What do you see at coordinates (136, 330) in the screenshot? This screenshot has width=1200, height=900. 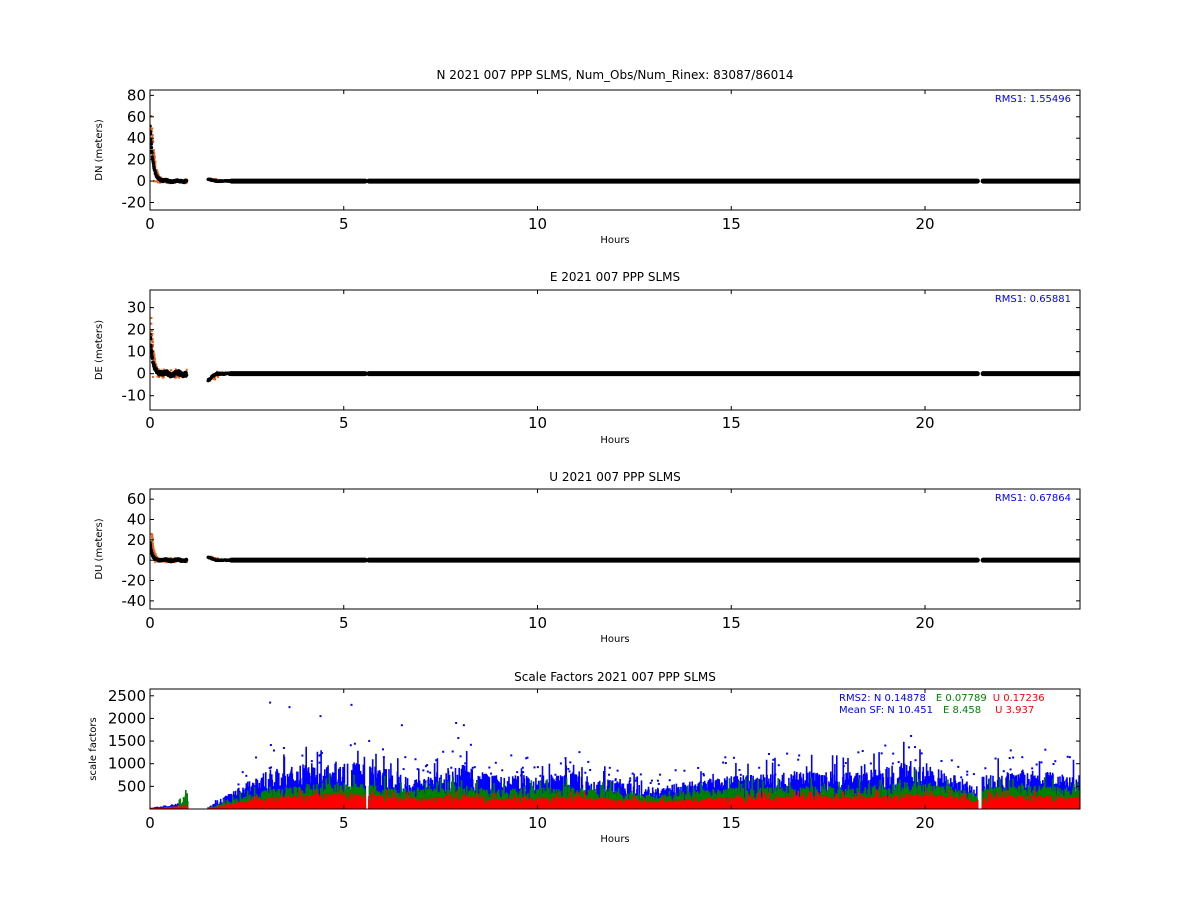 I see `y-tick-label: 20` at bounding box center [136, 330].